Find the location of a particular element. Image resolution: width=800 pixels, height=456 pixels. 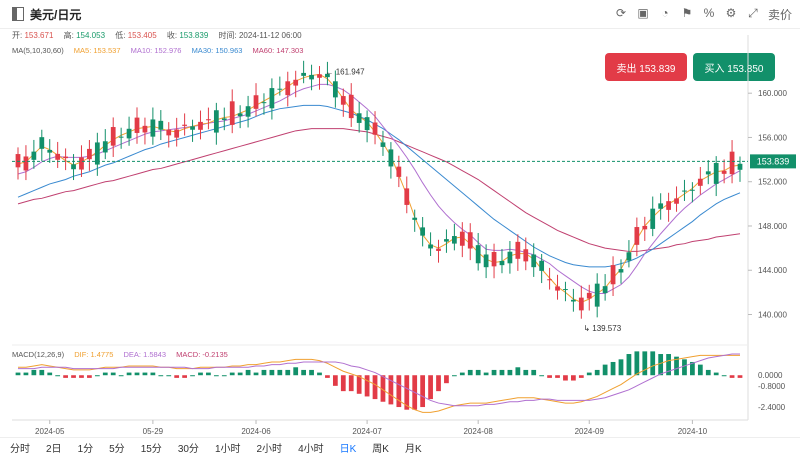

timeframe-9: 日K is located at coordinates (348, 449).